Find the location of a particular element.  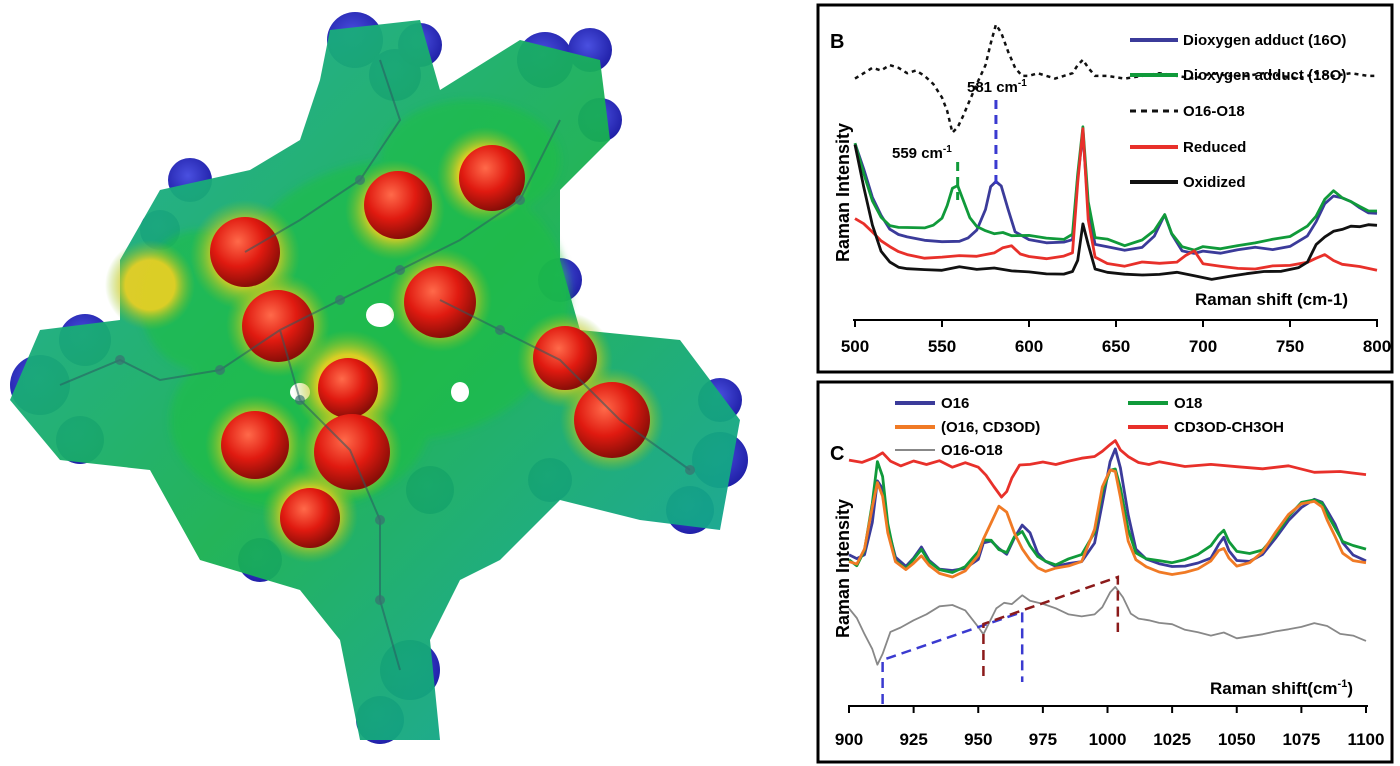

legend-label-o16-cd3od: (O16, CD3OD) is located at coordinates (990, 427).